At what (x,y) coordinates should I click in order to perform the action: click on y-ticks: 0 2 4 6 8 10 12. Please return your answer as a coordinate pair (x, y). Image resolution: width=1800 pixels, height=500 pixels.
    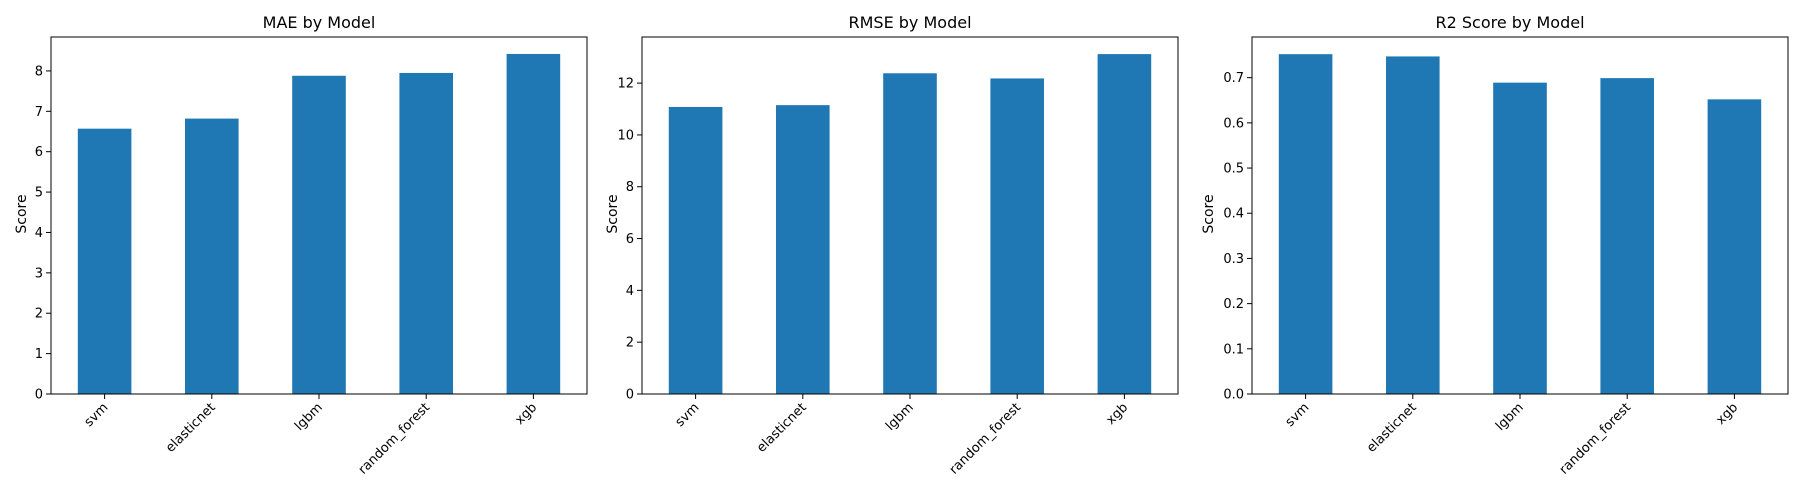
    Looking at the image, I should click on (629, 240).